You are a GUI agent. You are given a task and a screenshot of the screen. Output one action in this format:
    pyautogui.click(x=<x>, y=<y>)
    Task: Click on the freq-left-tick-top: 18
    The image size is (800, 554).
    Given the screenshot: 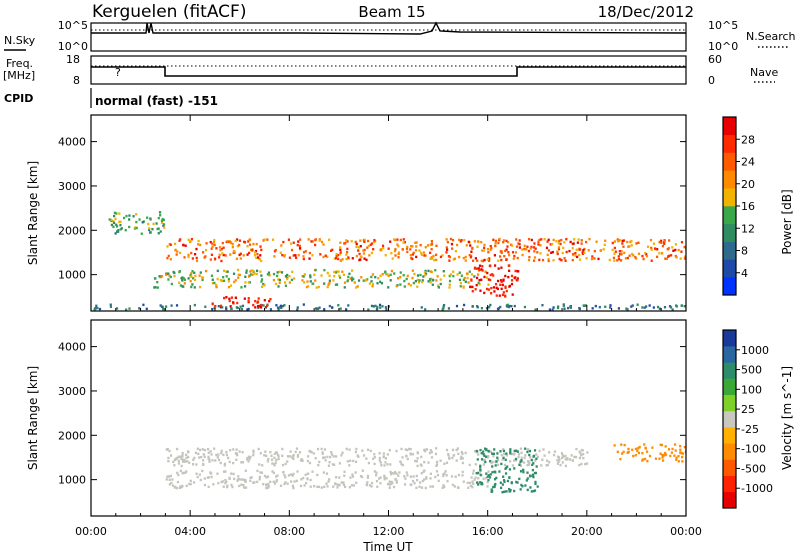 What is the action you would take?
    pyautogui.click(x=73, y=59)
    